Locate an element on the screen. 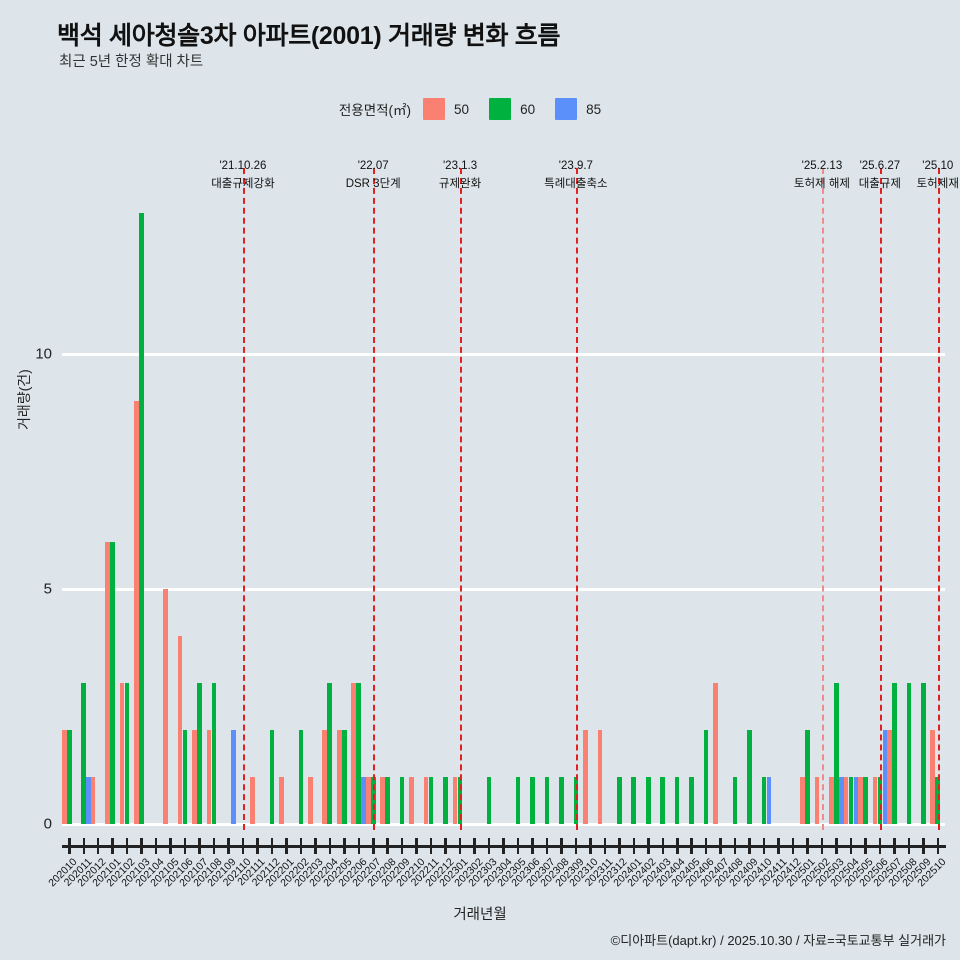 The width and height of the screenshot is (960, 960). legend-item-50: 50 is located at coordinates (446, 109).